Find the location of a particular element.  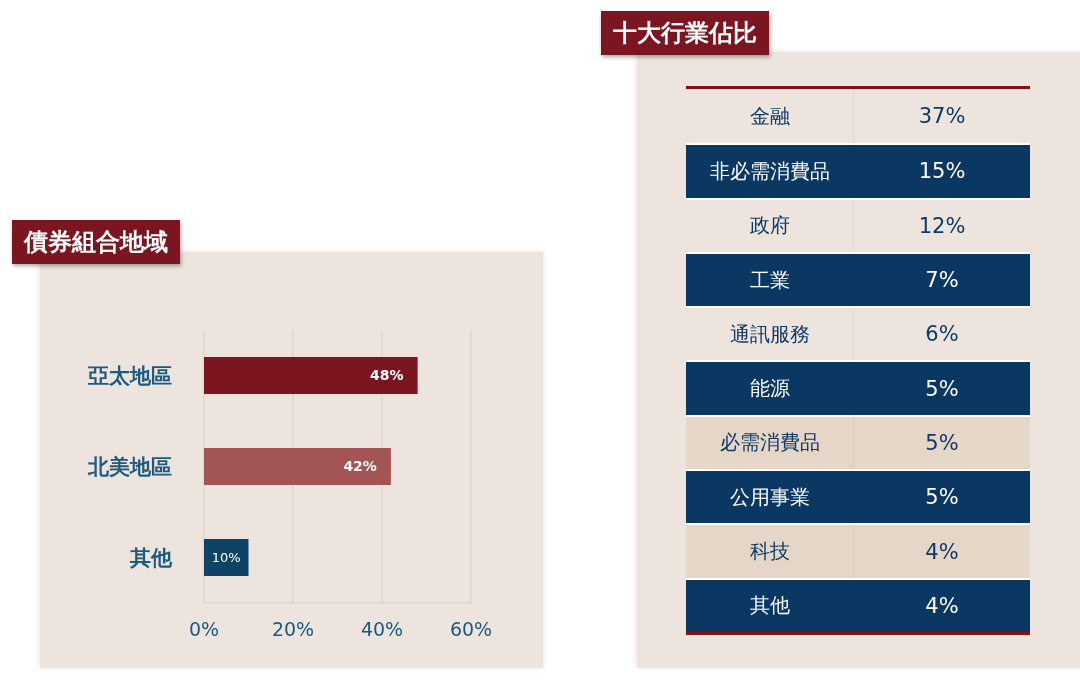

y-tick-label: 亞太地區 is located at coordinates (129, 375).